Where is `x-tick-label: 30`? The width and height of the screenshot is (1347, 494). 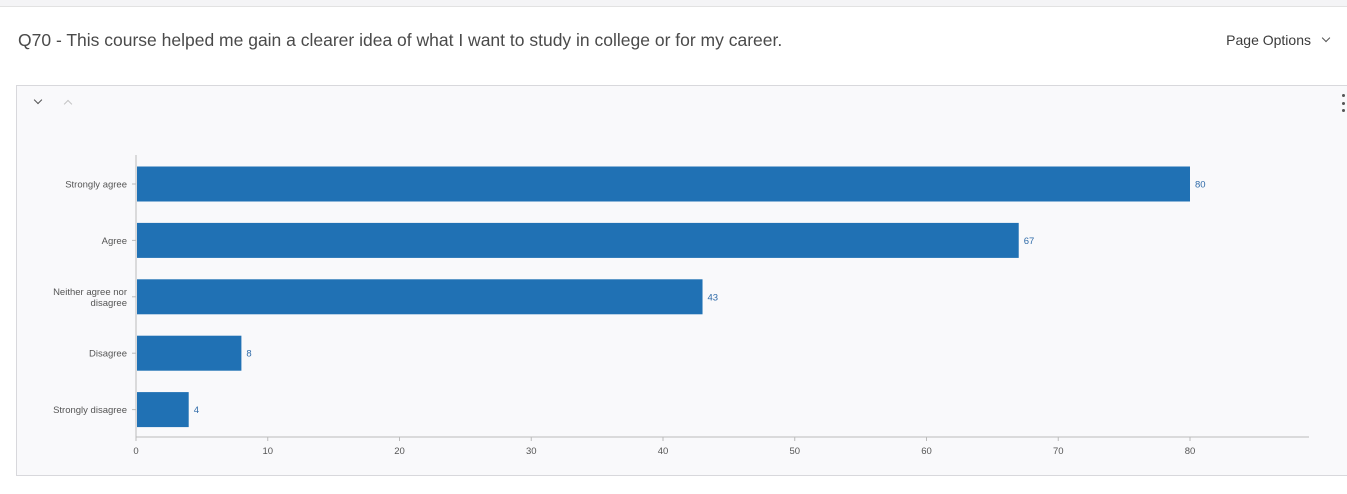 x-tick-label: 30 is located at coordinates (531, 451).